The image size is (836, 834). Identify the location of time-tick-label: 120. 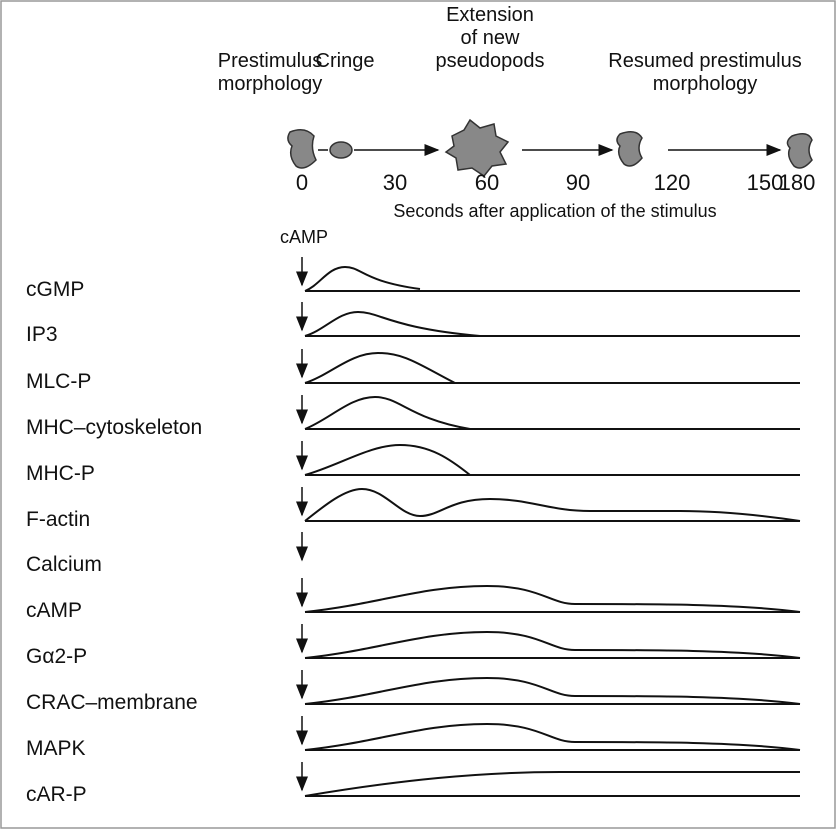
(672, 182).